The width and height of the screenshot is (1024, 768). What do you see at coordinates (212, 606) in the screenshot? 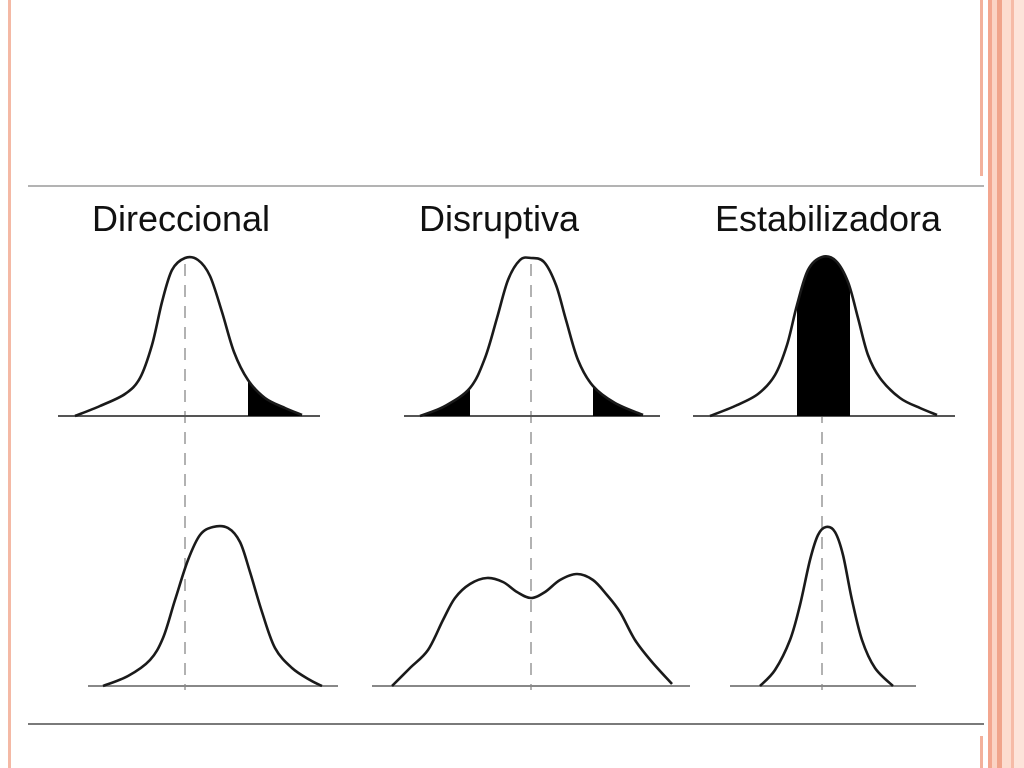
I see `direccional-after-curve` at bounding box center [212, 606].